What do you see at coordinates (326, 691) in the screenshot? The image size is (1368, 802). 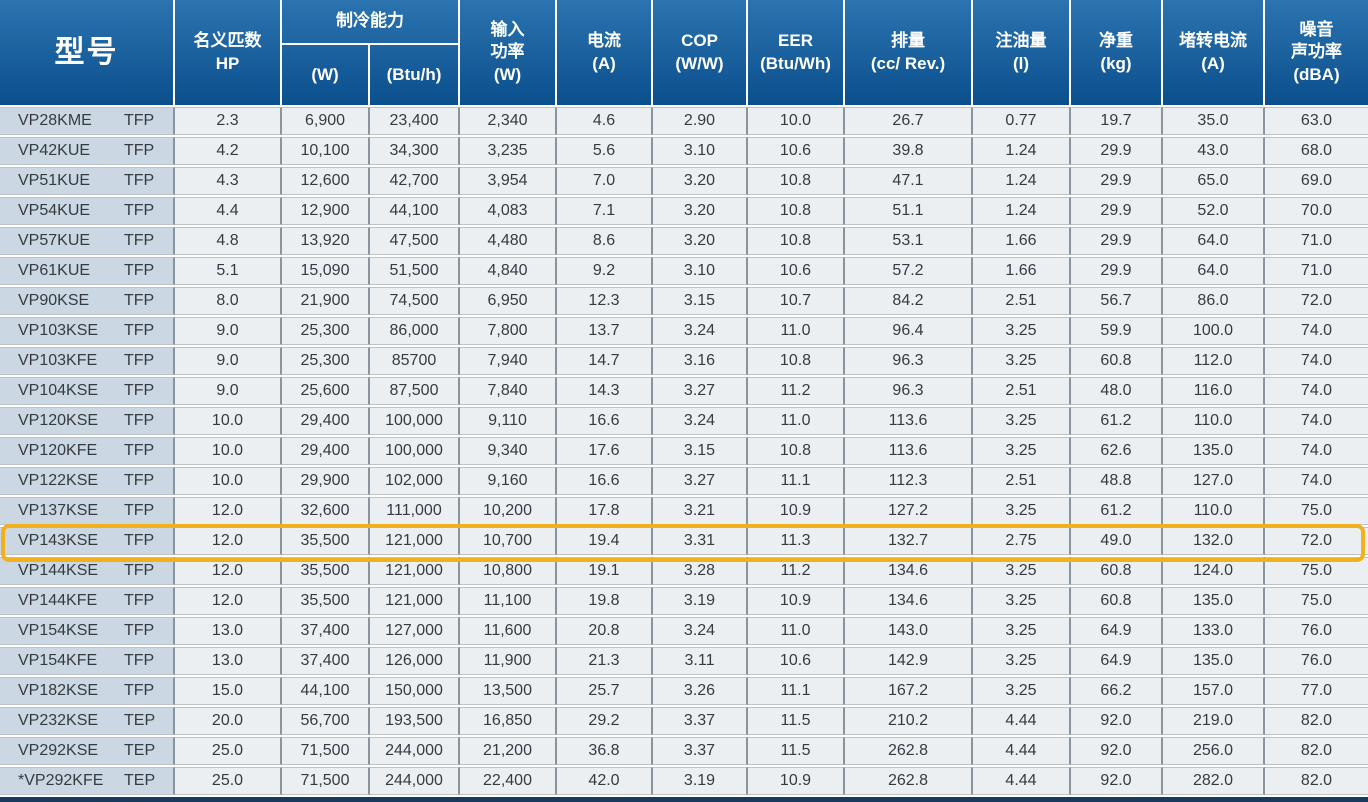 I see `cell-cooling_w: 44,100` at bounding box center [326, 691].